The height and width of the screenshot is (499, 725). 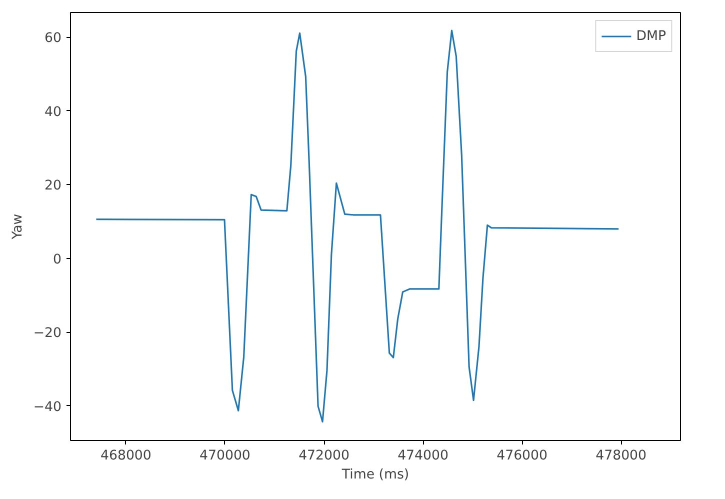 I want to click on x-tick-label: 472000, so click(x=324, y=456).